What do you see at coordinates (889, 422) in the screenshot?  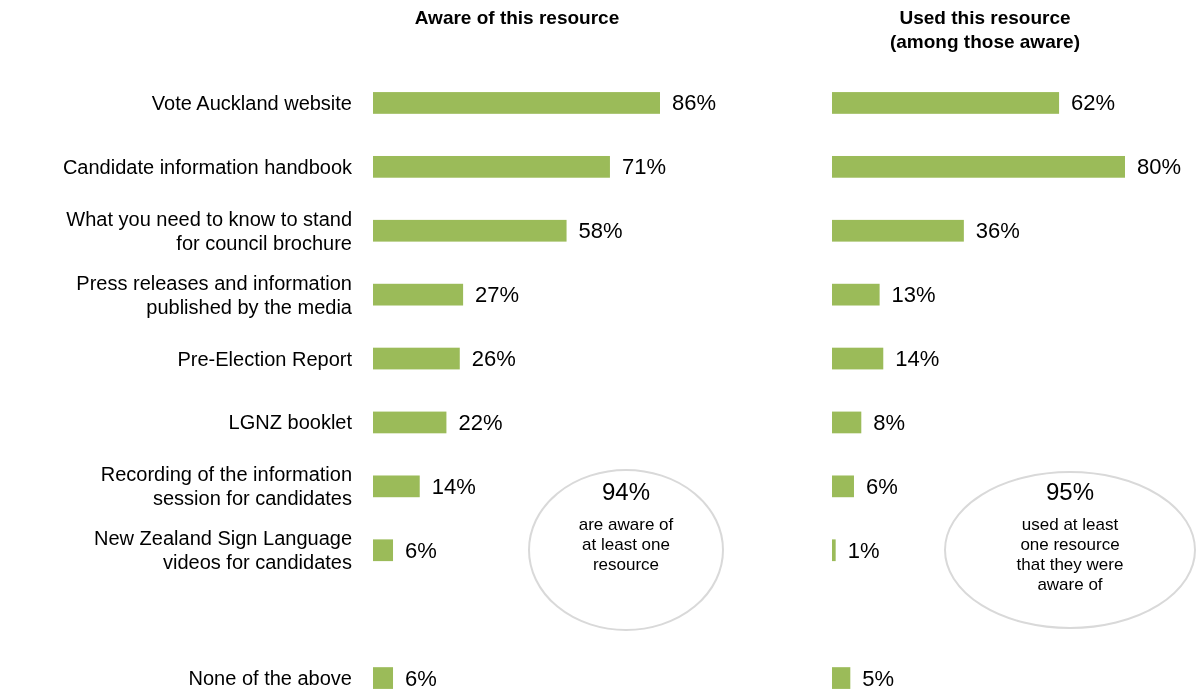 I see `data-label: 8%` at bounding box center [889, 422].